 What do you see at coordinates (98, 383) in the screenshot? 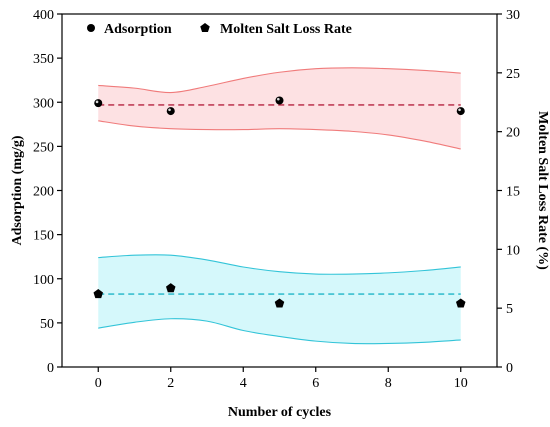
I see `x-tick-label: 0` at bounding box center [98, 383].